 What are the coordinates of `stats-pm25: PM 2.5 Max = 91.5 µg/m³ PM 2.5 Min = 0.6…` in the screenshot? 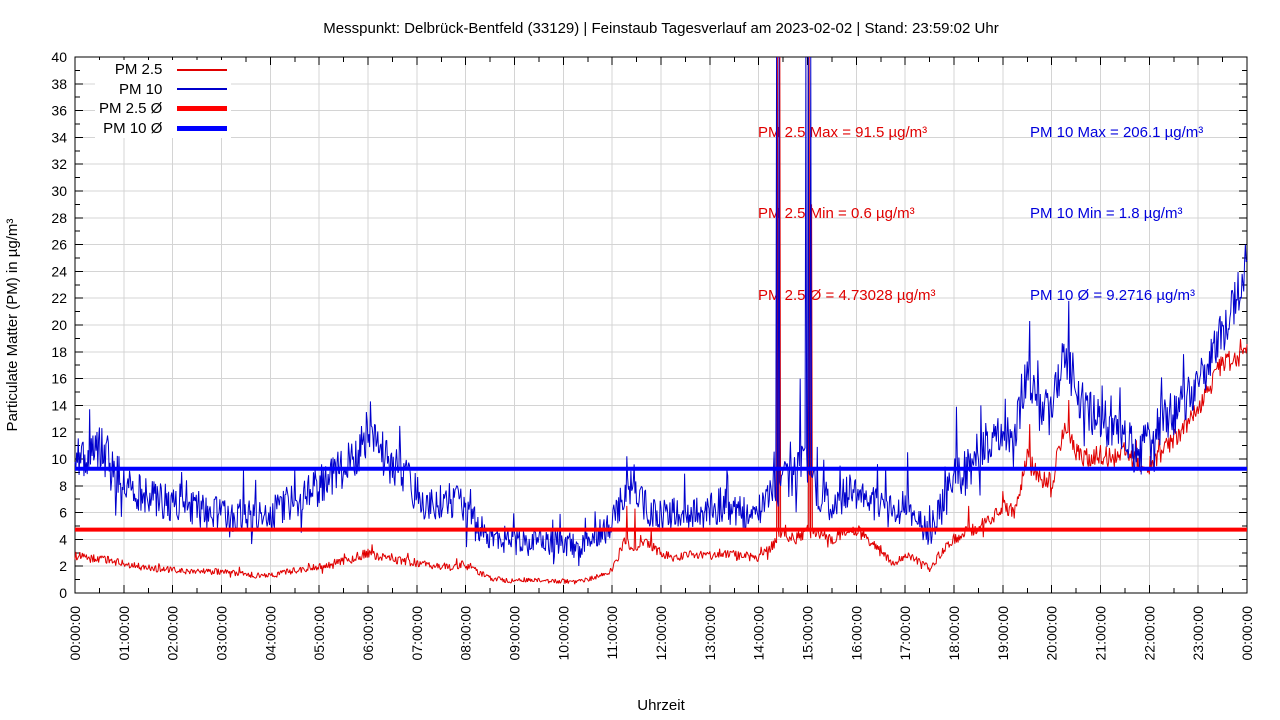 It's located at (846, 214).